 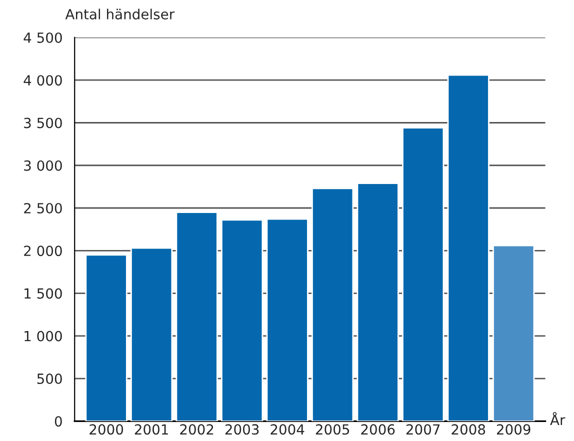 What do you see at coordinates (120, 14) in the screenshot?
I see `y-axis-title: Antal händelser` at bounding box center [120, 14].